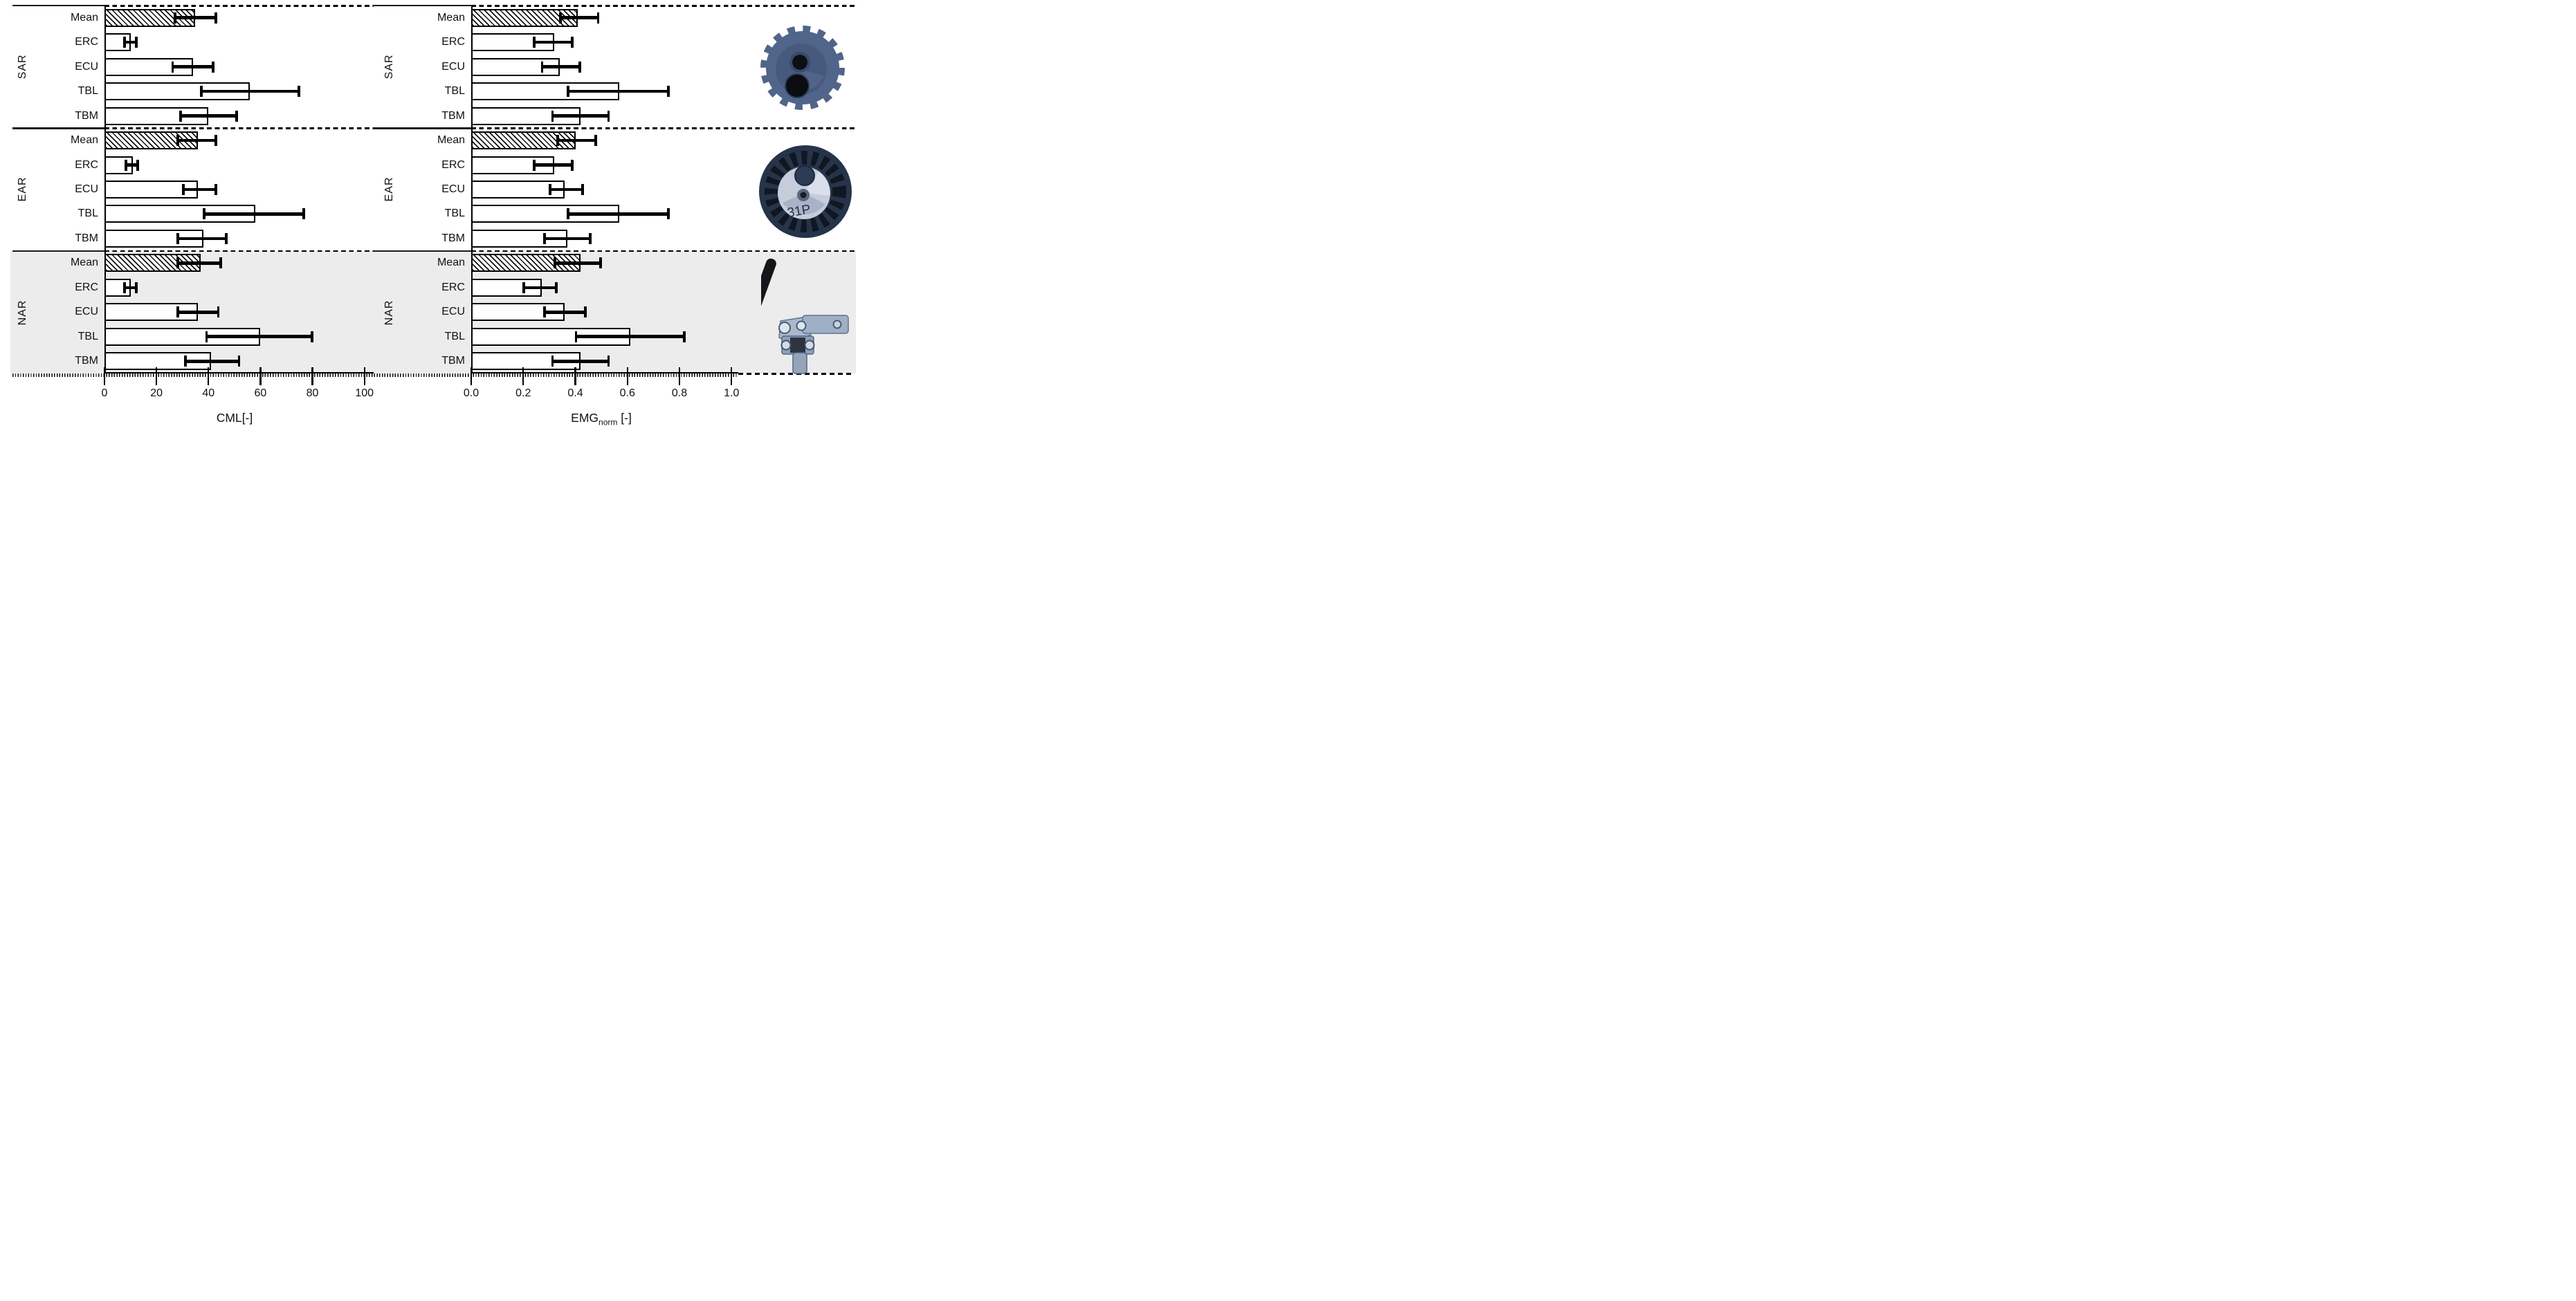 The height and width of the screenshot is (1301, 2576). I want to click on x-axis-tick-label: 80, so click(312, 393).